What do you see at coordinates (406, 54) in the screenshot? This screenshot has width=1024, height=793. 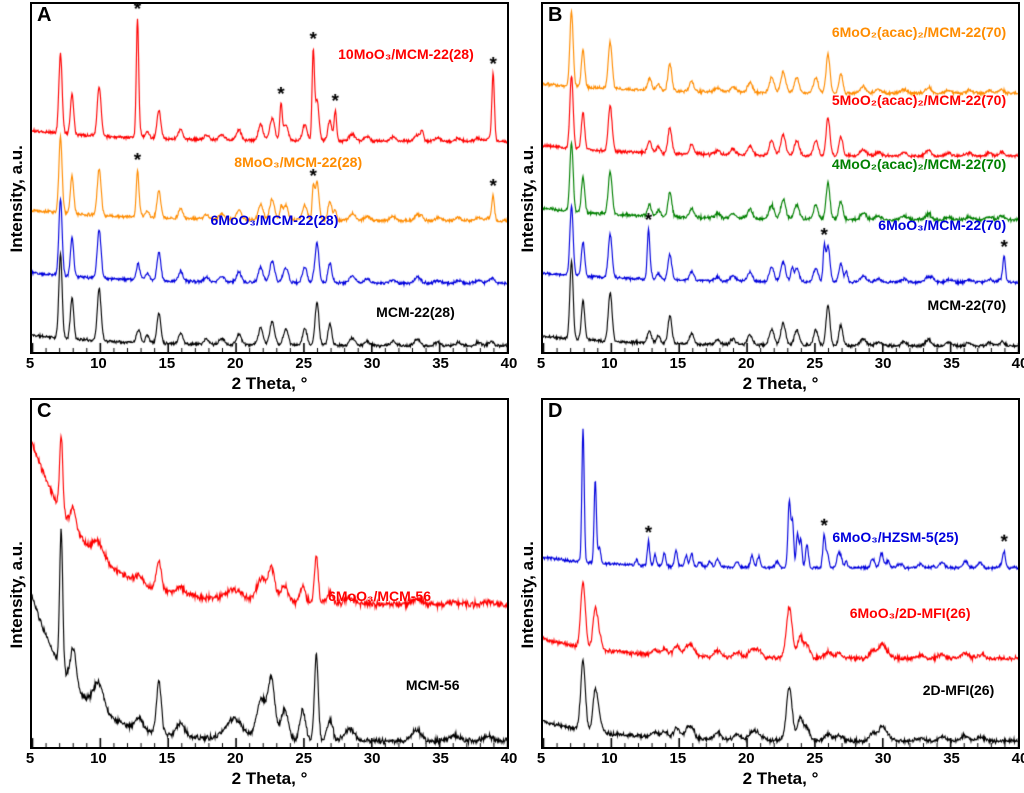 I see `series-label: 10MoO₃/MCM-22(28)` at bounding box center [406, 54].